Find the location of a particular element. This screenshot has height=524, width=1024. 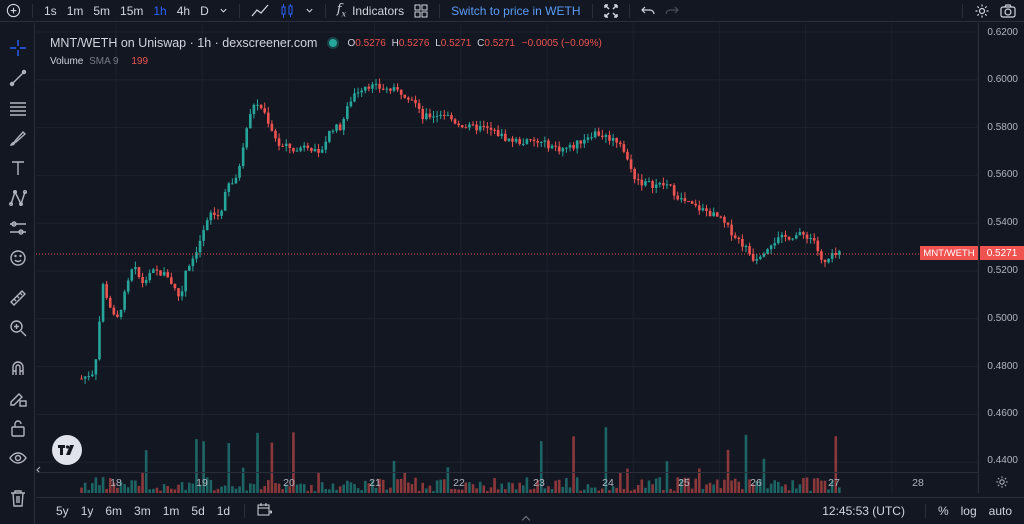

remove-drawings-tool is located at coordinates (18, 498).